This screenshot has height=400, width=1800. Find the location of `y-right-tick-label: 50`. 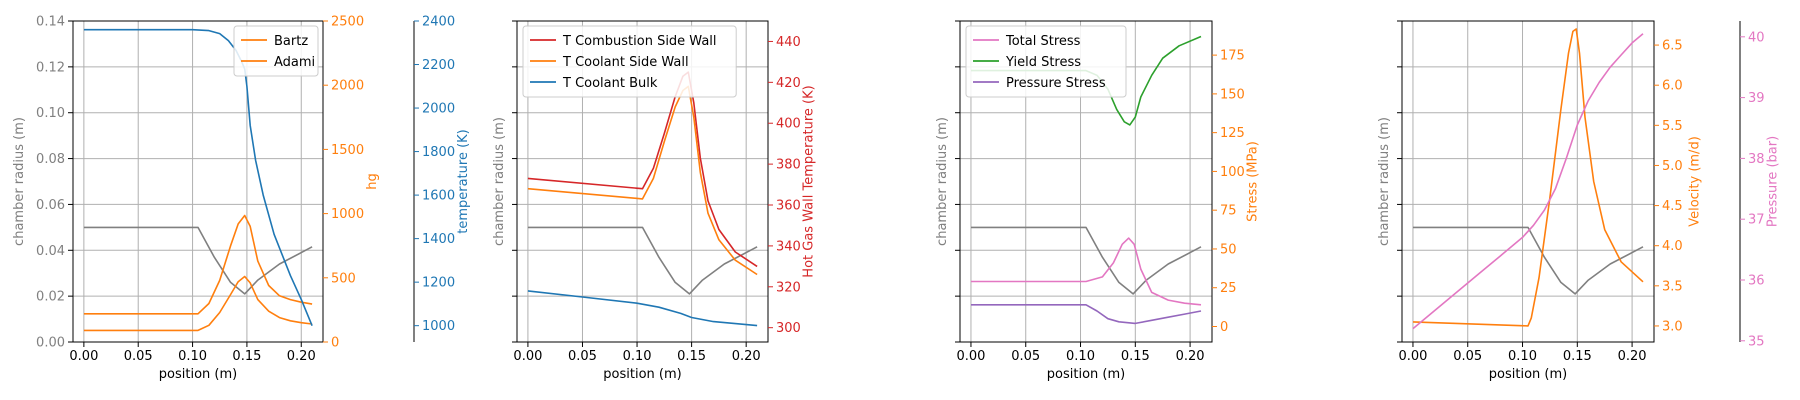

y-right-tick-label: 50 is located at coordinates (1228, 249).